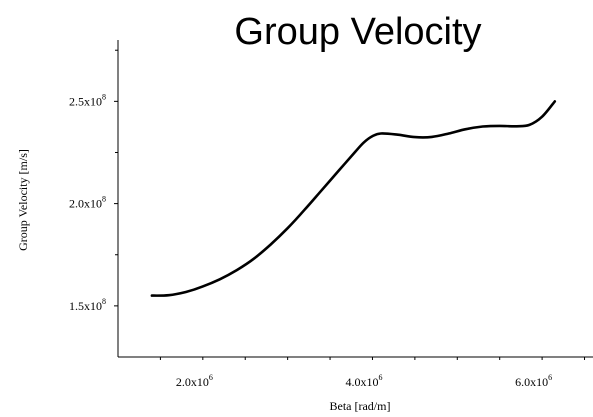 The image size is (593, 417). Describe the element at coordinates (87, 100) in the screenshot. I see `y-tick-label: 2.5x10⁸` at that location.